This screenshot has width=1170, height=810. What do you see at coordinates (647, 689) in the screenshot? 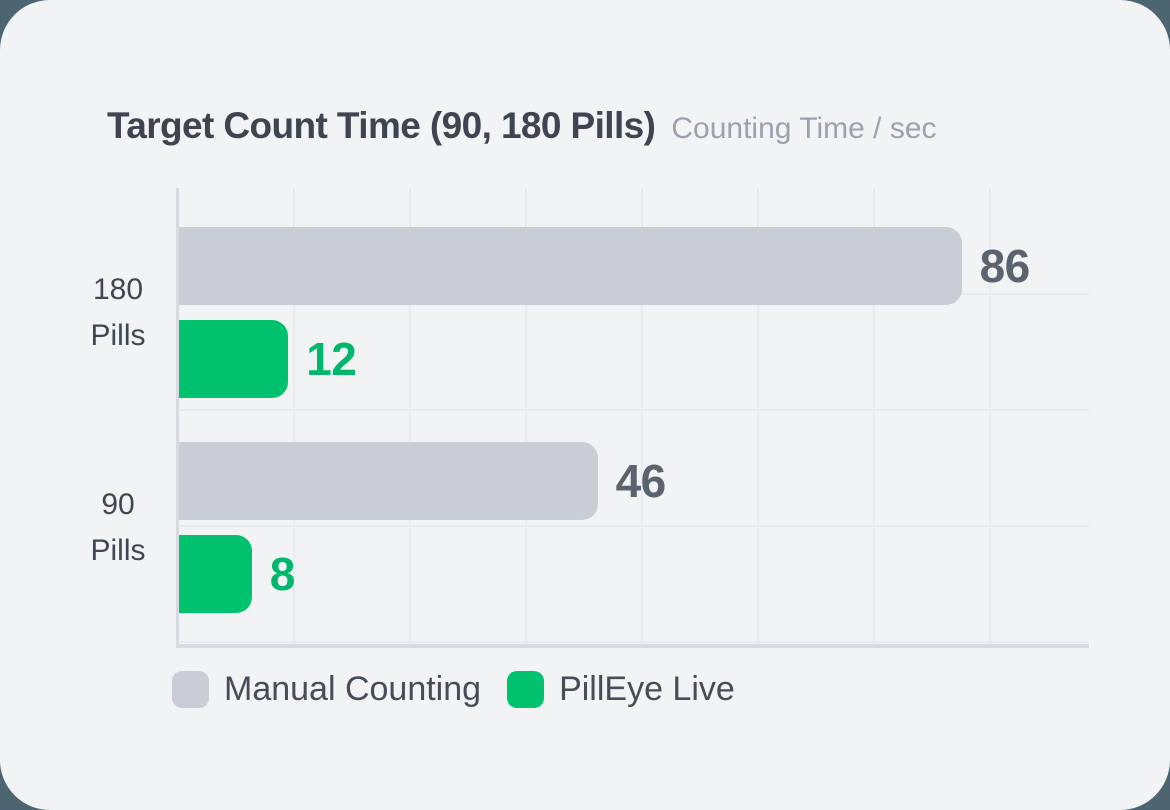
I see `legend-label-pilleye-live: PillEye Live` at bounding box center [647, 689].